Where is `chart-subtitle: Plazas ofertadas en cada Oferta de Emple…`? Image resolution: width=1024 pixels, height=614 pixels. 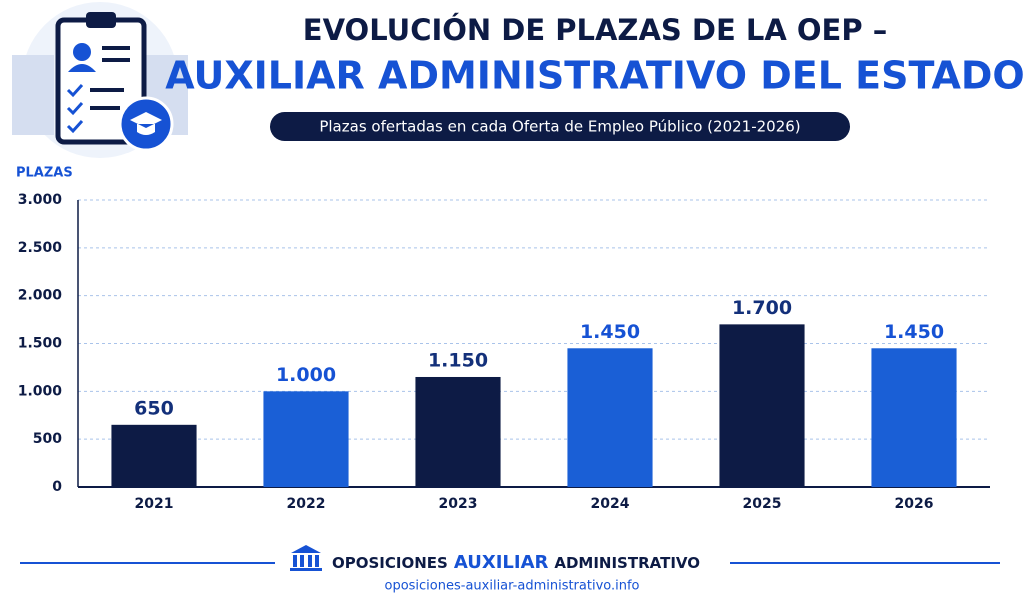
chart-subtitle: Plazas ofertadas en cada Oferta de Emple… is located at coordinates (559, 127).